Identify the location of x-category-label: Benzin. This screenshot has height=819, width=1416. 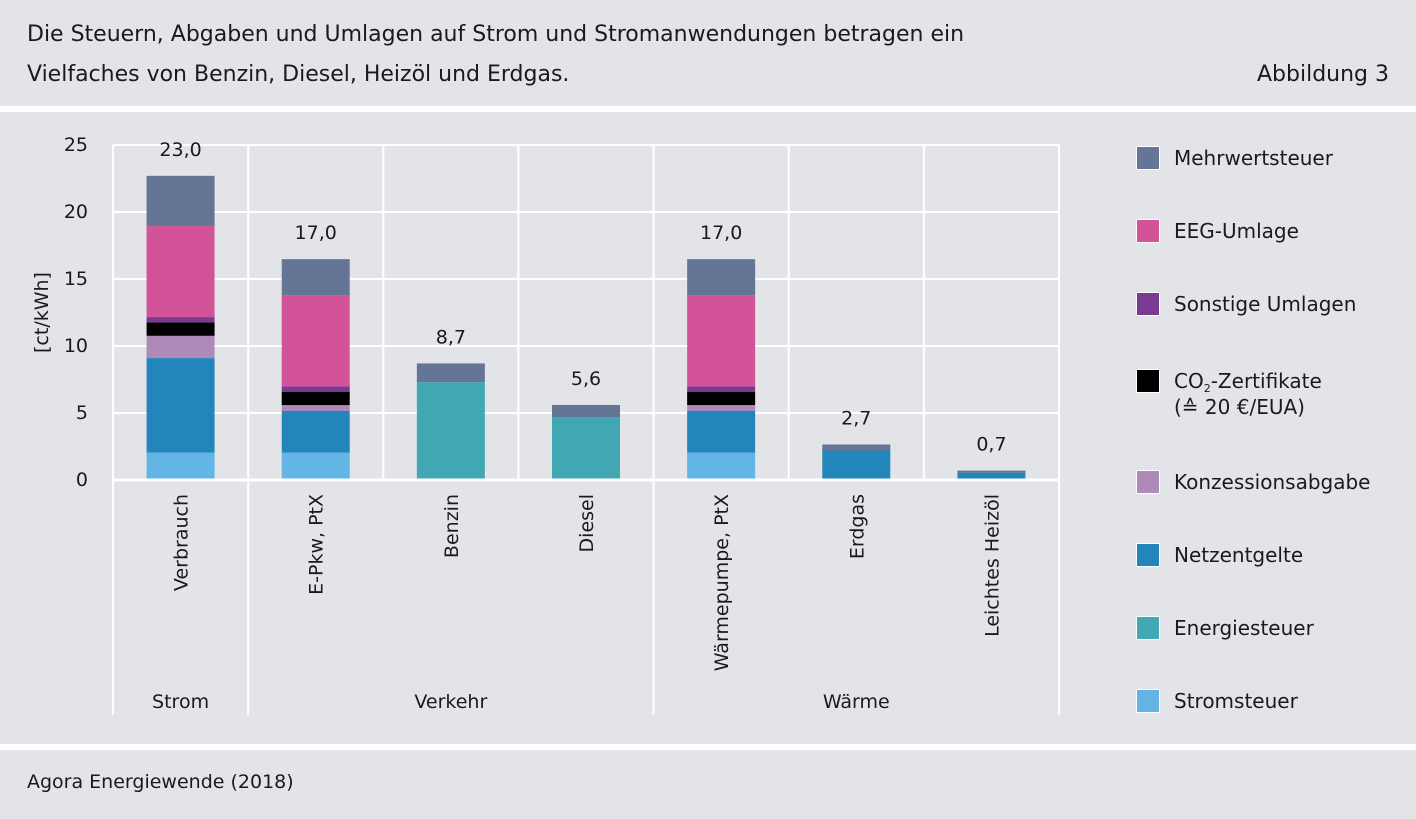
(452, 526).